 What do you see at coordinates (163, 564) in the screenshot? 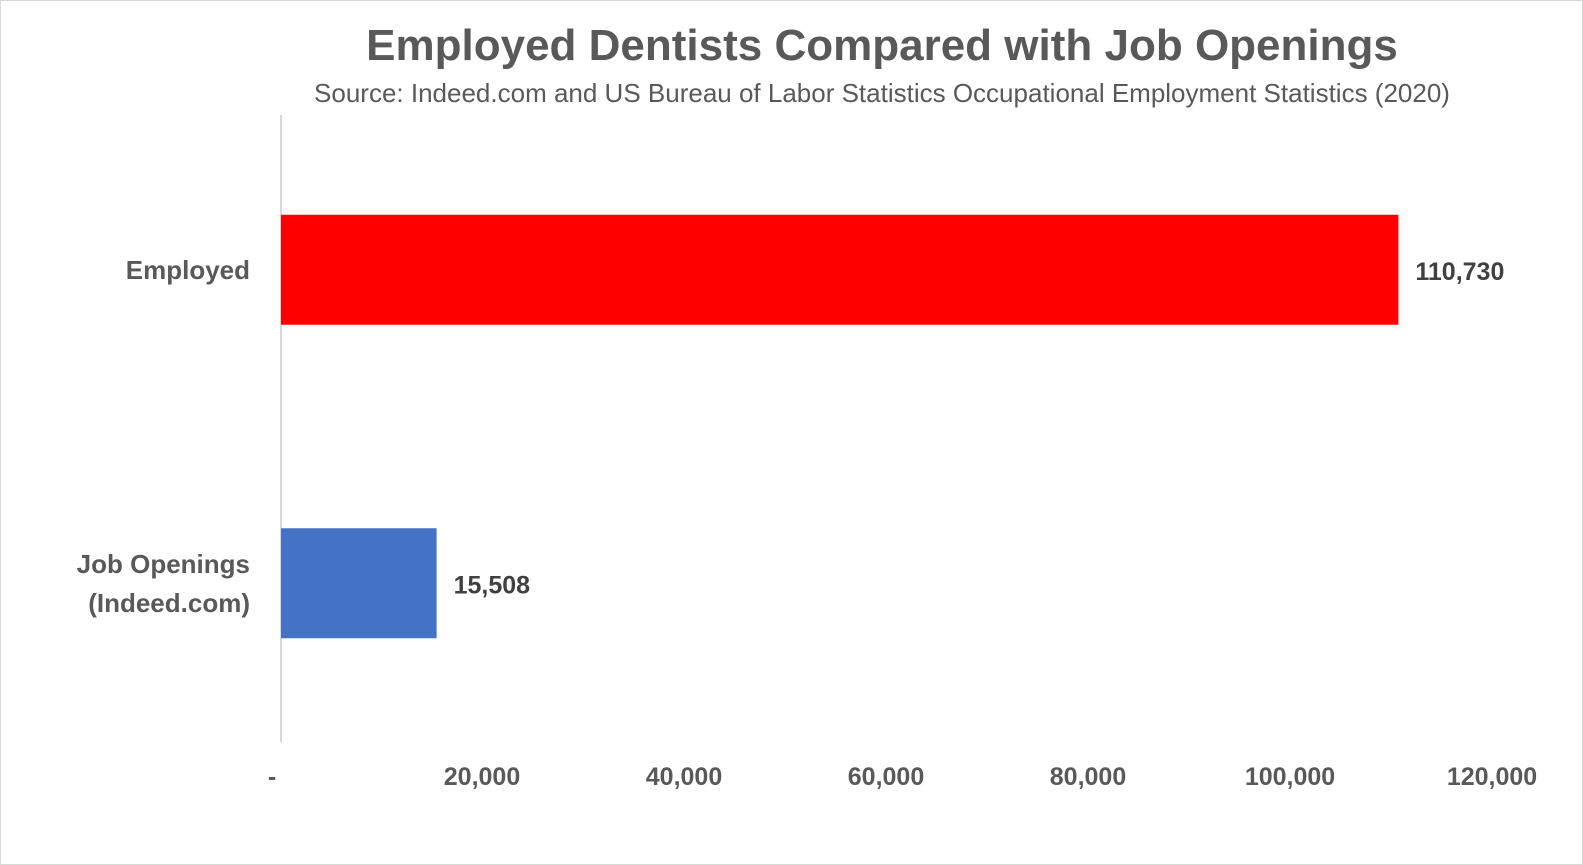
I see `category-label-2: Job Openings` at bounding box center [163, 564].